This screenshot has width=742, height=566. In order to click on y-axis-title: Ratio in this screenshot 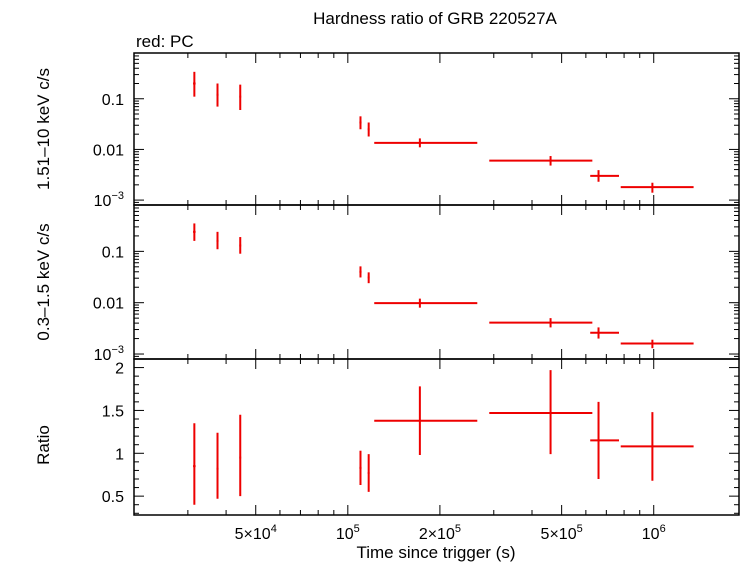, I will do `click(43, 445)`.